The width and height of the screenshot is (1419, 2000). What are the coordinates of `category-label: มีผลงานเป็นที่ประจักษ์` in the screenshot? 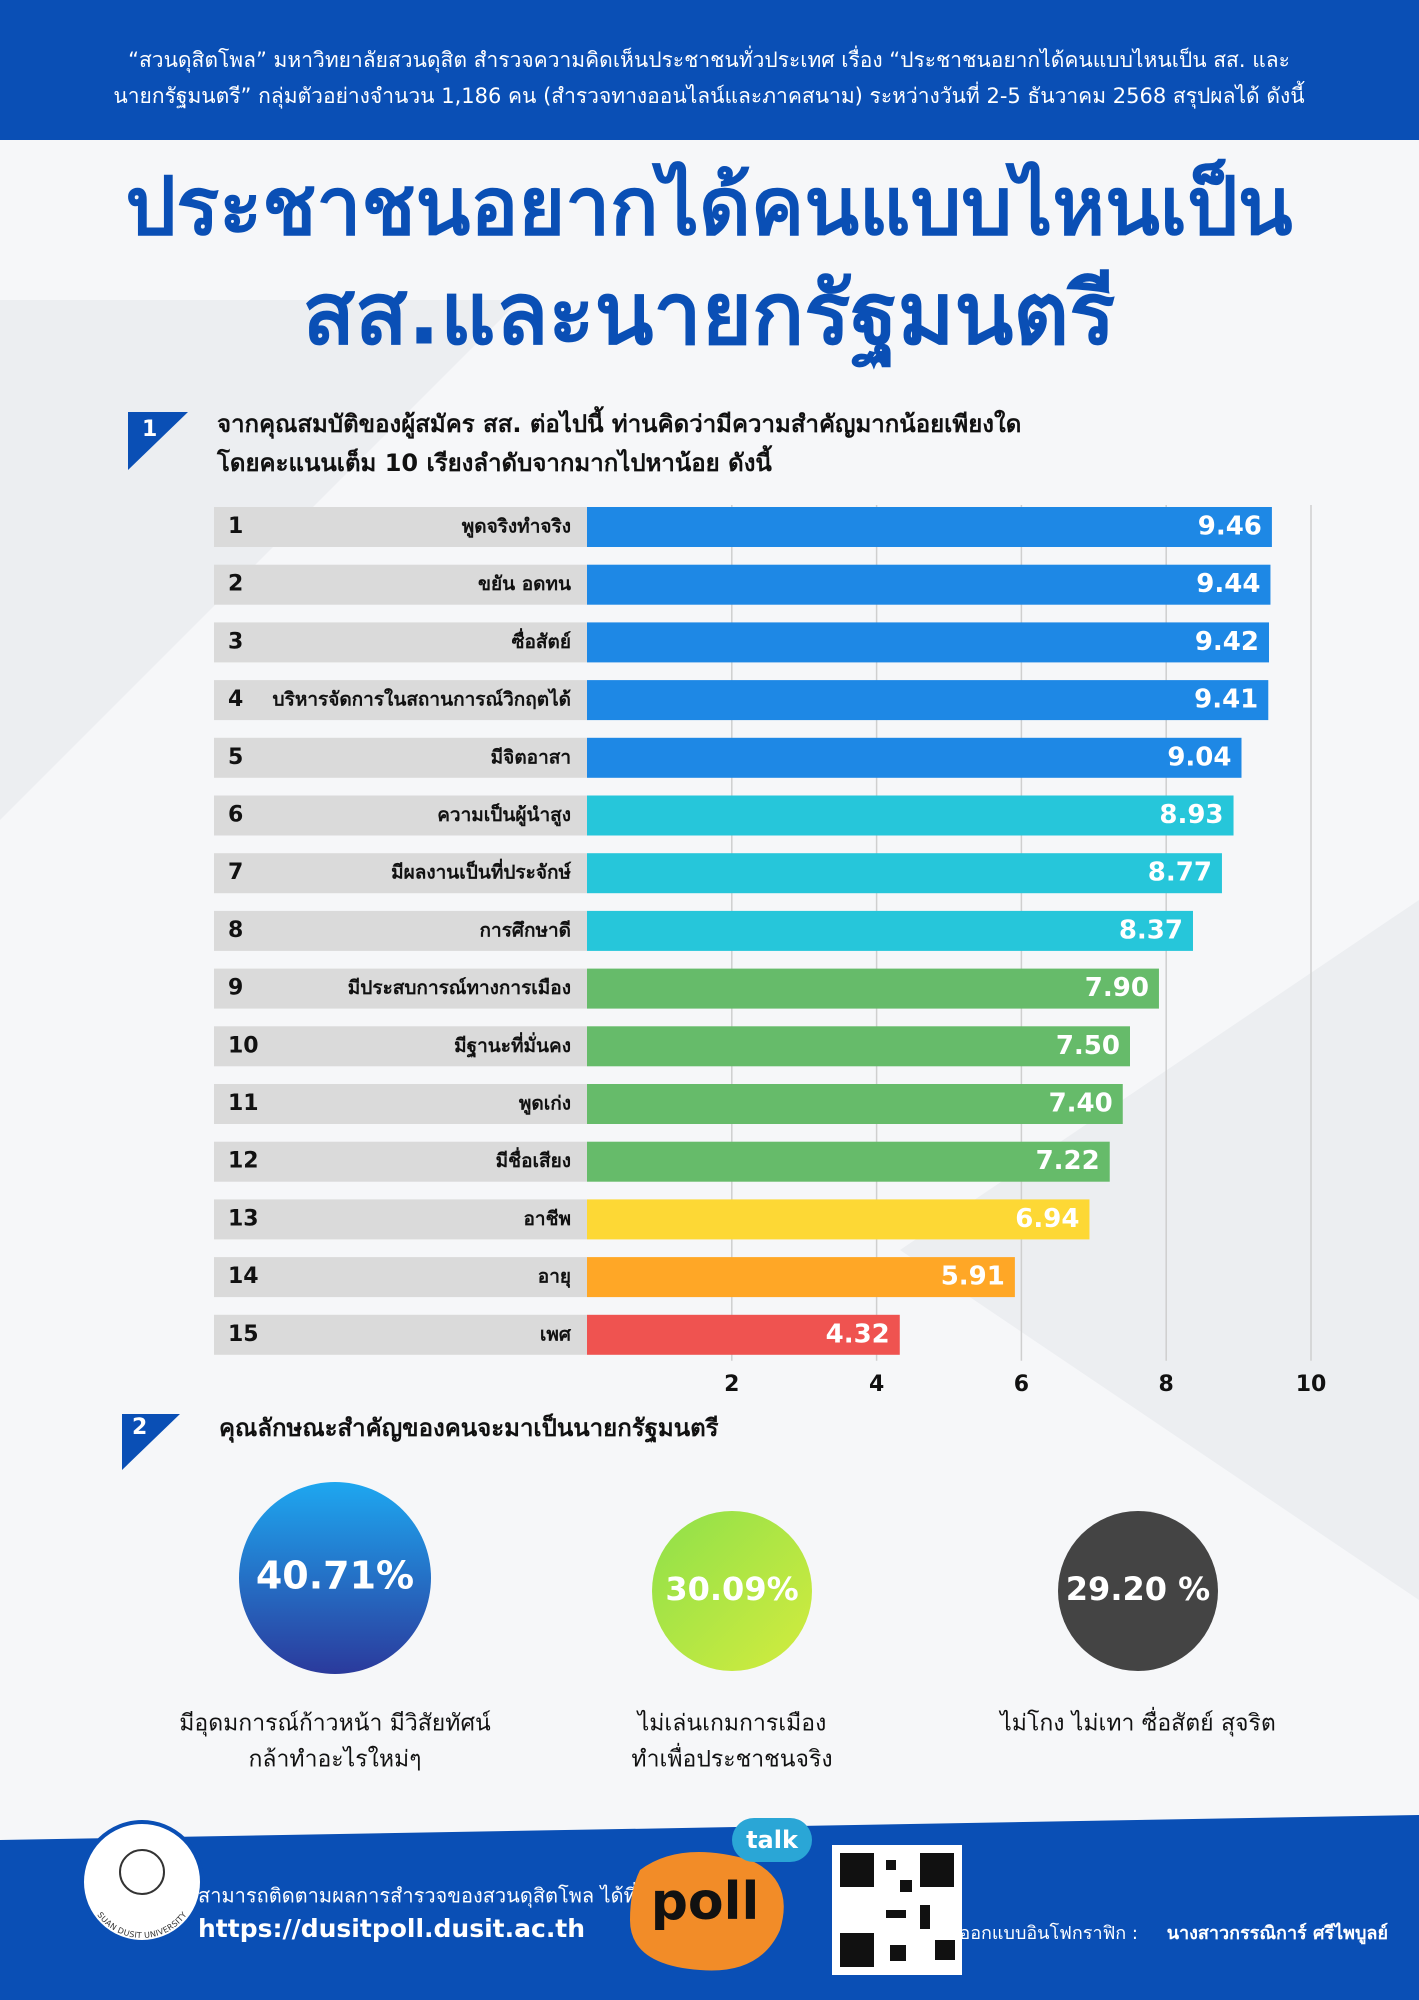 It's located at (481, 871).